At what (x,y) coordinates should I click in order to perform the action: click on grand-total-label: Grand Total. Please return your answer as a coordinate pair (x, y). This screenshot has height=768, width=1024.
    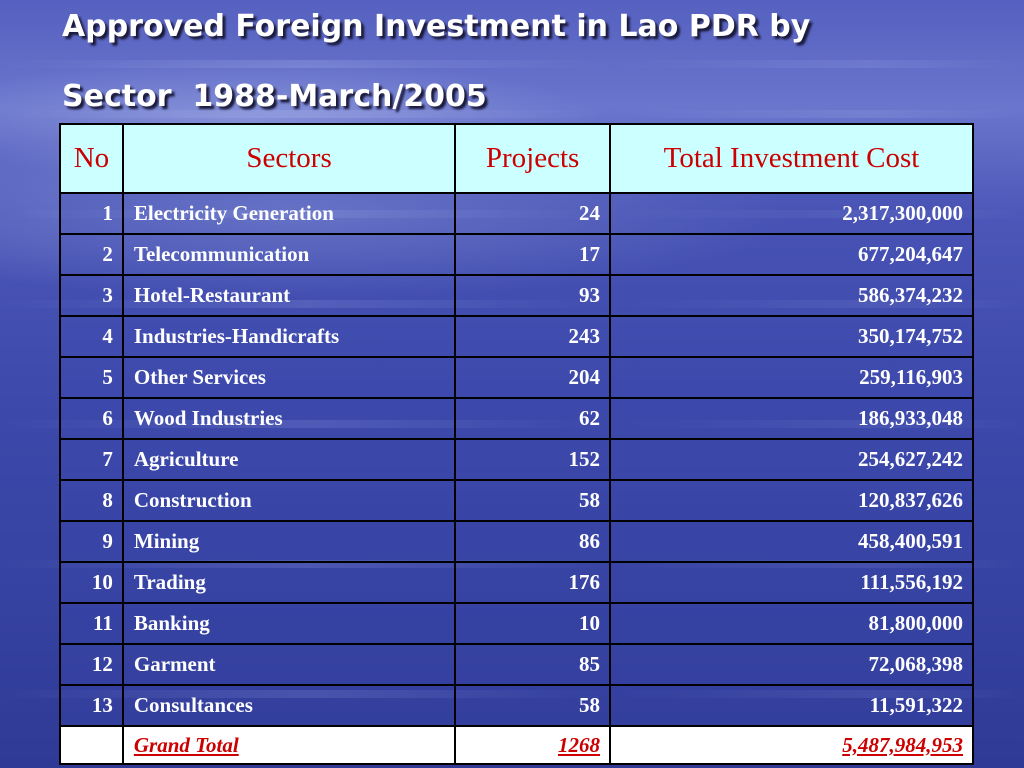
    Looking at the image, I should click on (289, 745).